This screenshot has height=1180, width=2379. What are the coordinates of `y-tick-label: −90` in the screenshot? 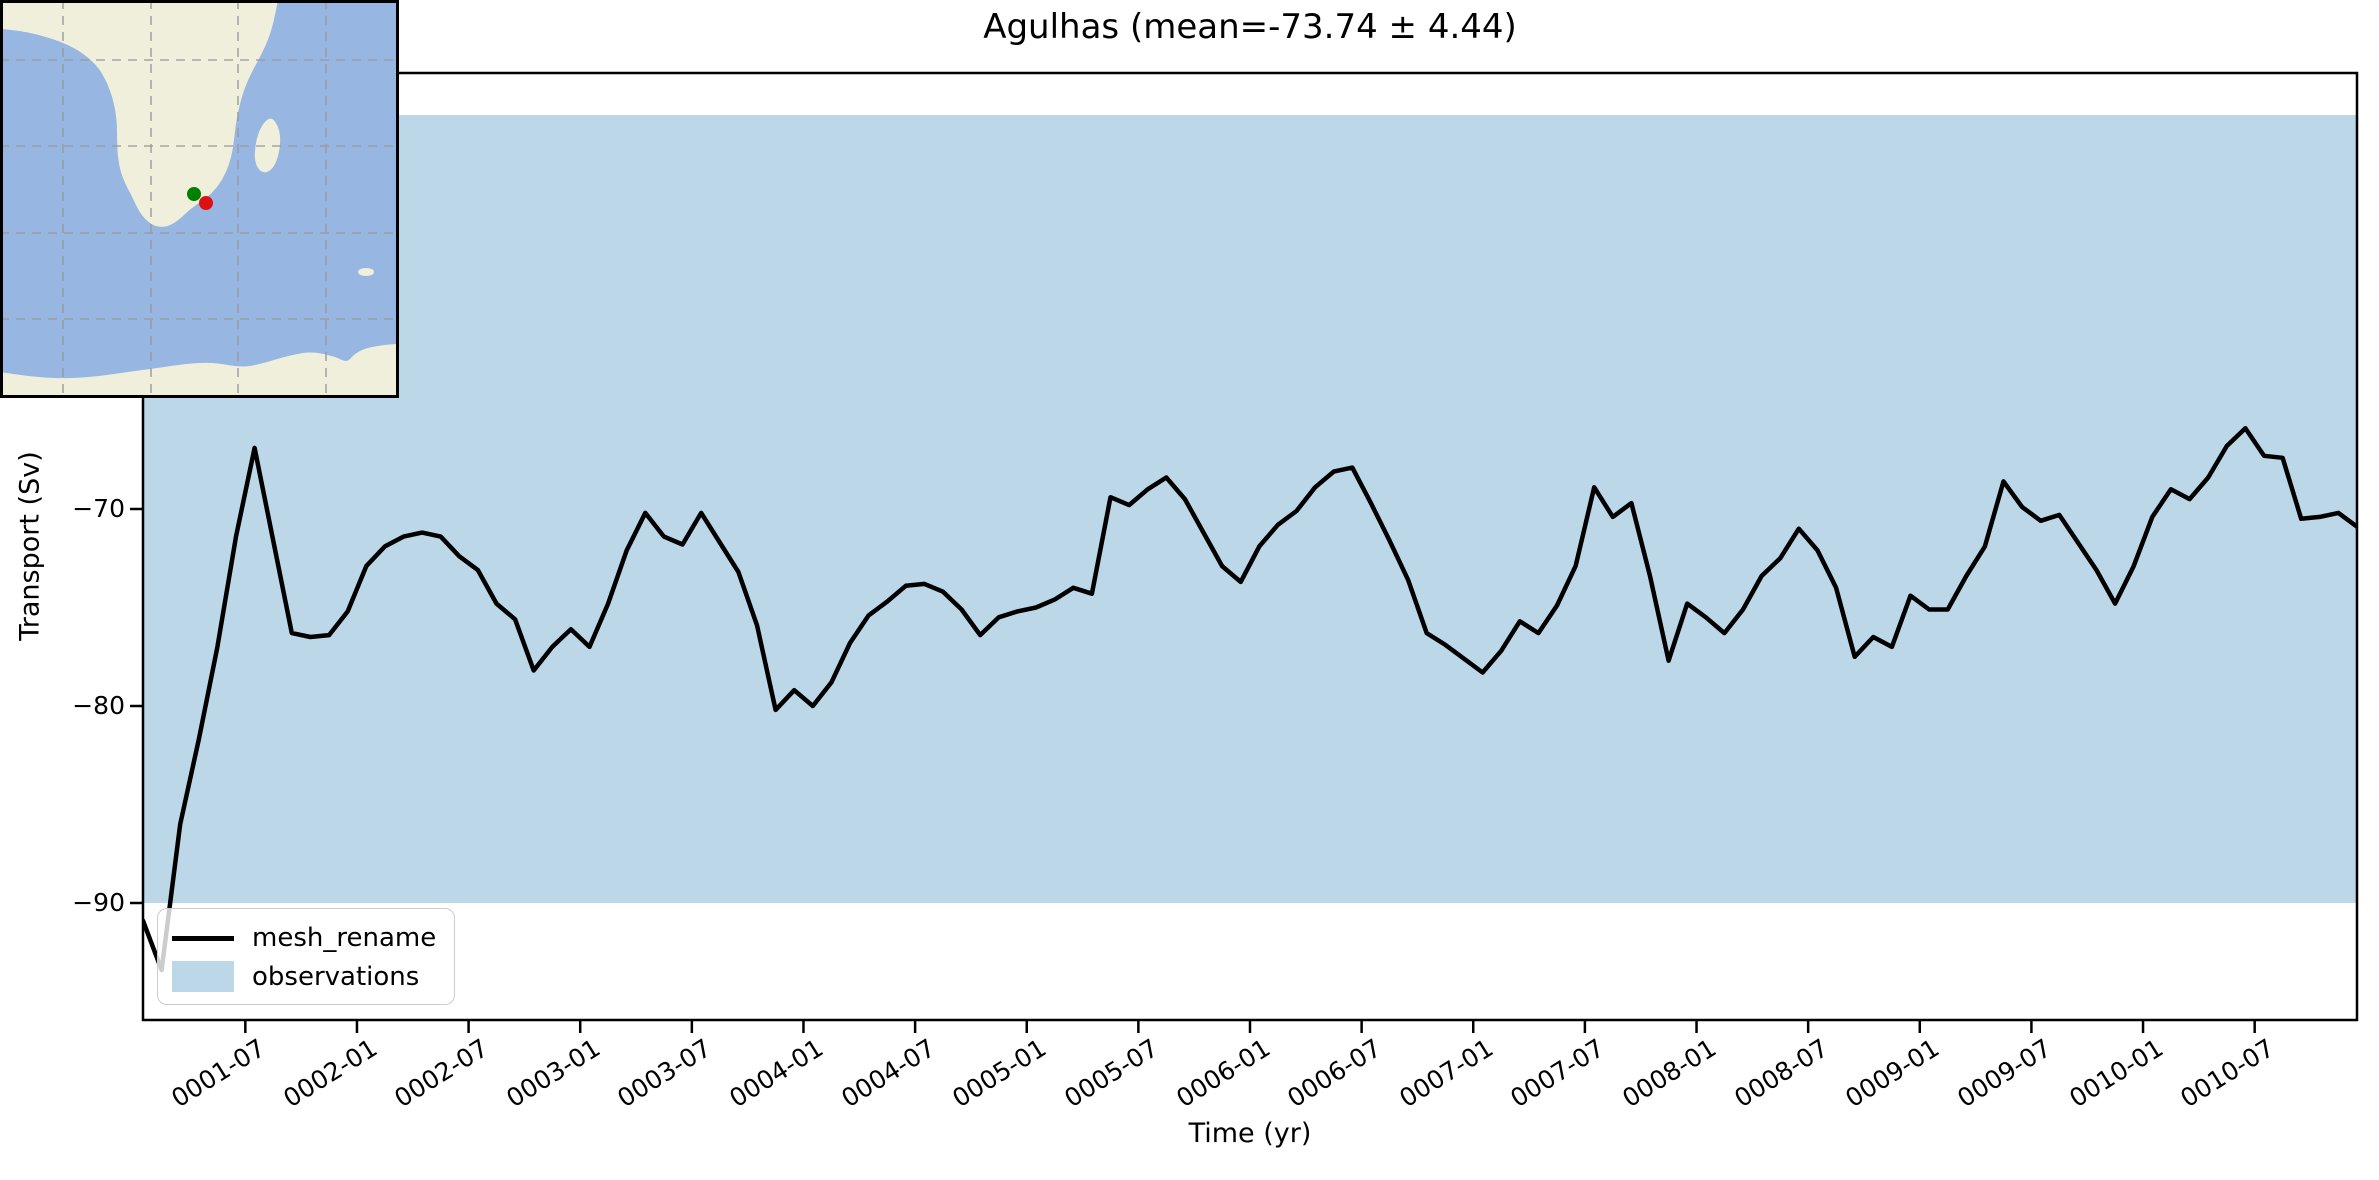 It's located at (98, 902).